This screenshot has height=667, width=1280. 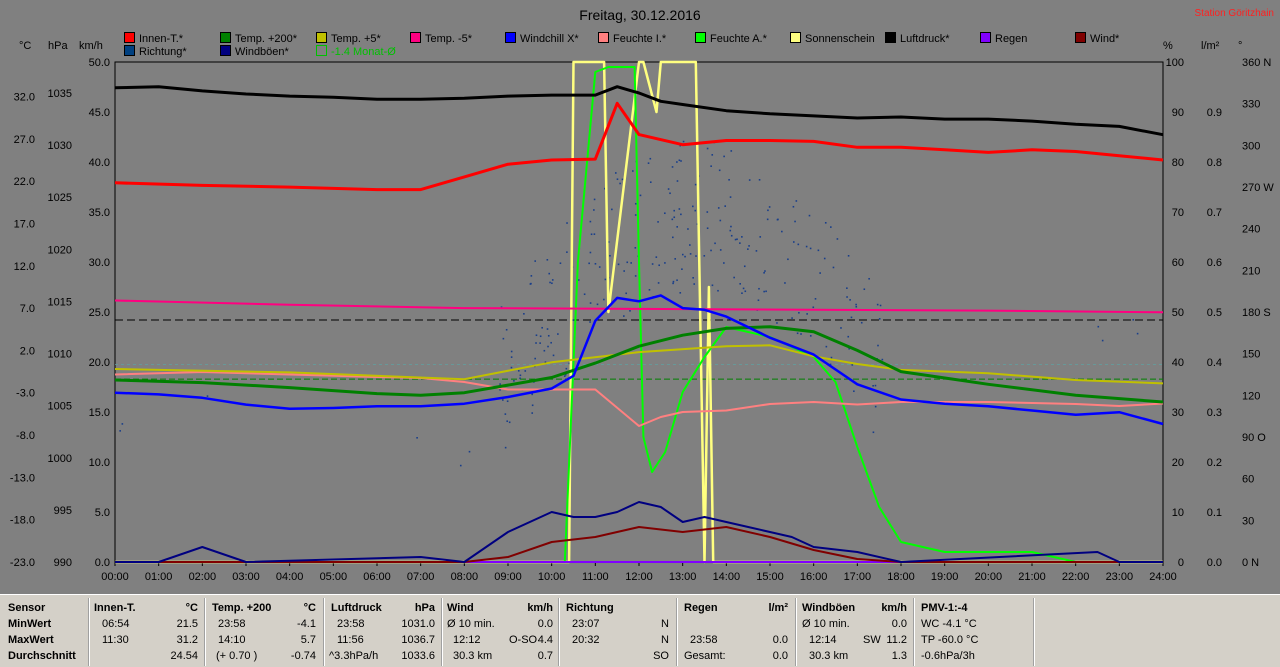 What do you see at coordinates (232, 640) in the screenshot?
I see `temp-max-time: 14:10` at bounding box center [232, 640].